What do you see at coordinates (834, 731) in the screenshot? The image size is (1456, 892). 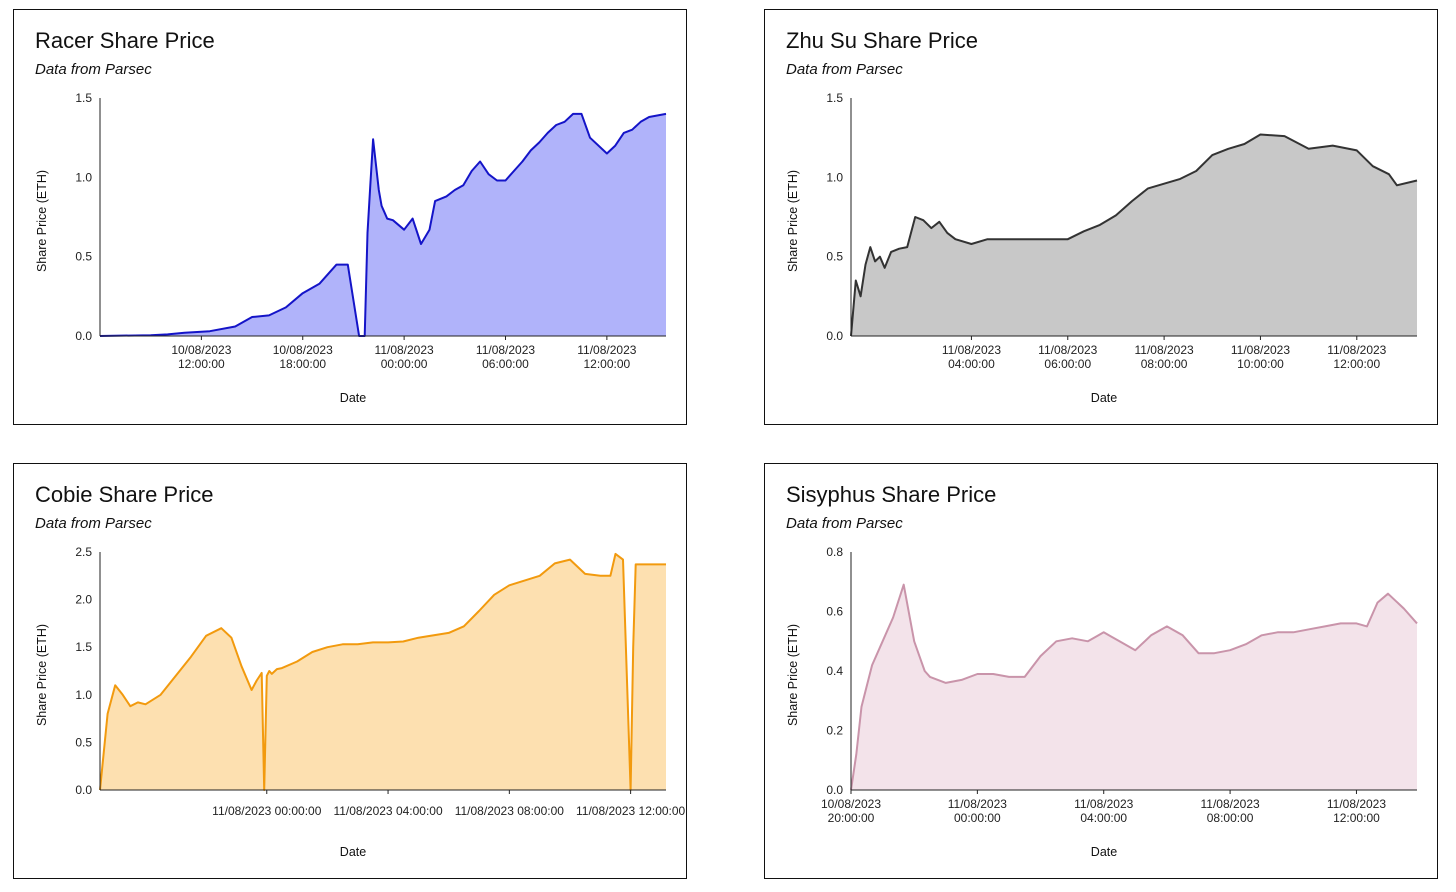 I see `y-tick-label: 0.2` at bounding box center [834, 731].